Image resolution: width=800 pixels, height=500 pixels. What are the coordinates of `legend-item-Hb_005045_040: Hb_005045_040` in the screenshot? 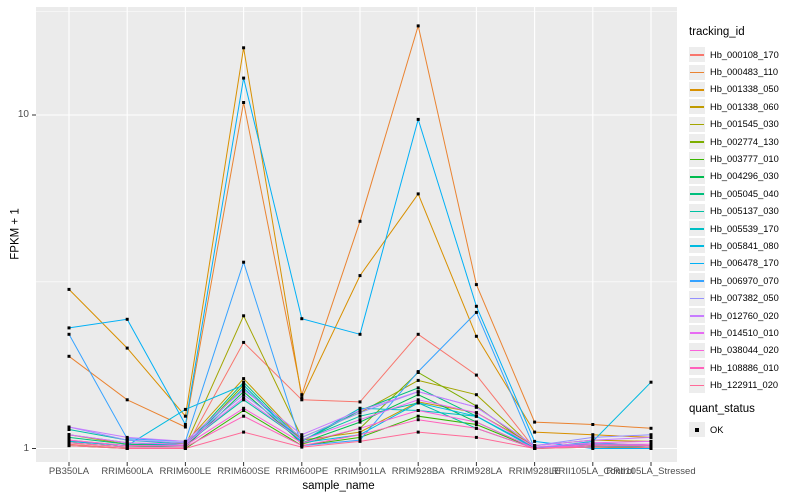 It's located at (744, 193).